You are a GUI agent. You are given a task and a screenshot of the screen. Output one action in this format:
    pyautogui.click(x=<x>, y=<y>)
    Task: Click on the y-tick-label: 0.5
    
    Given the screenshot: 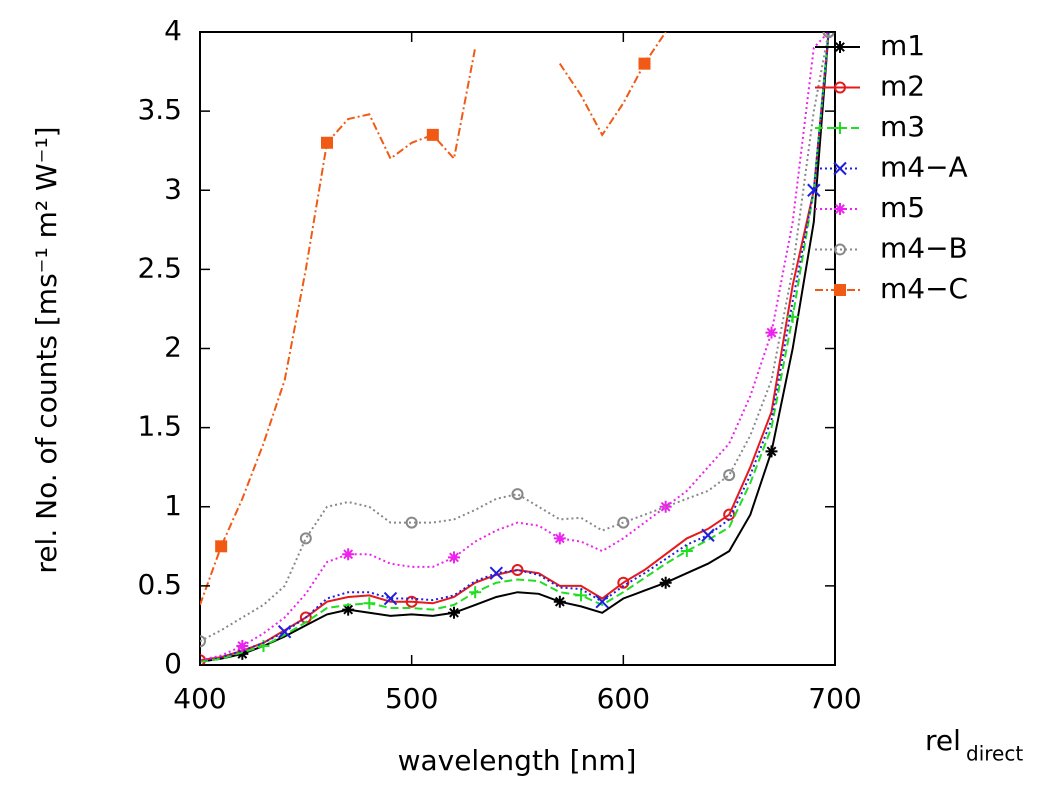 What is the action you would take?
    pyautogui.click(x=159, y=584)
    